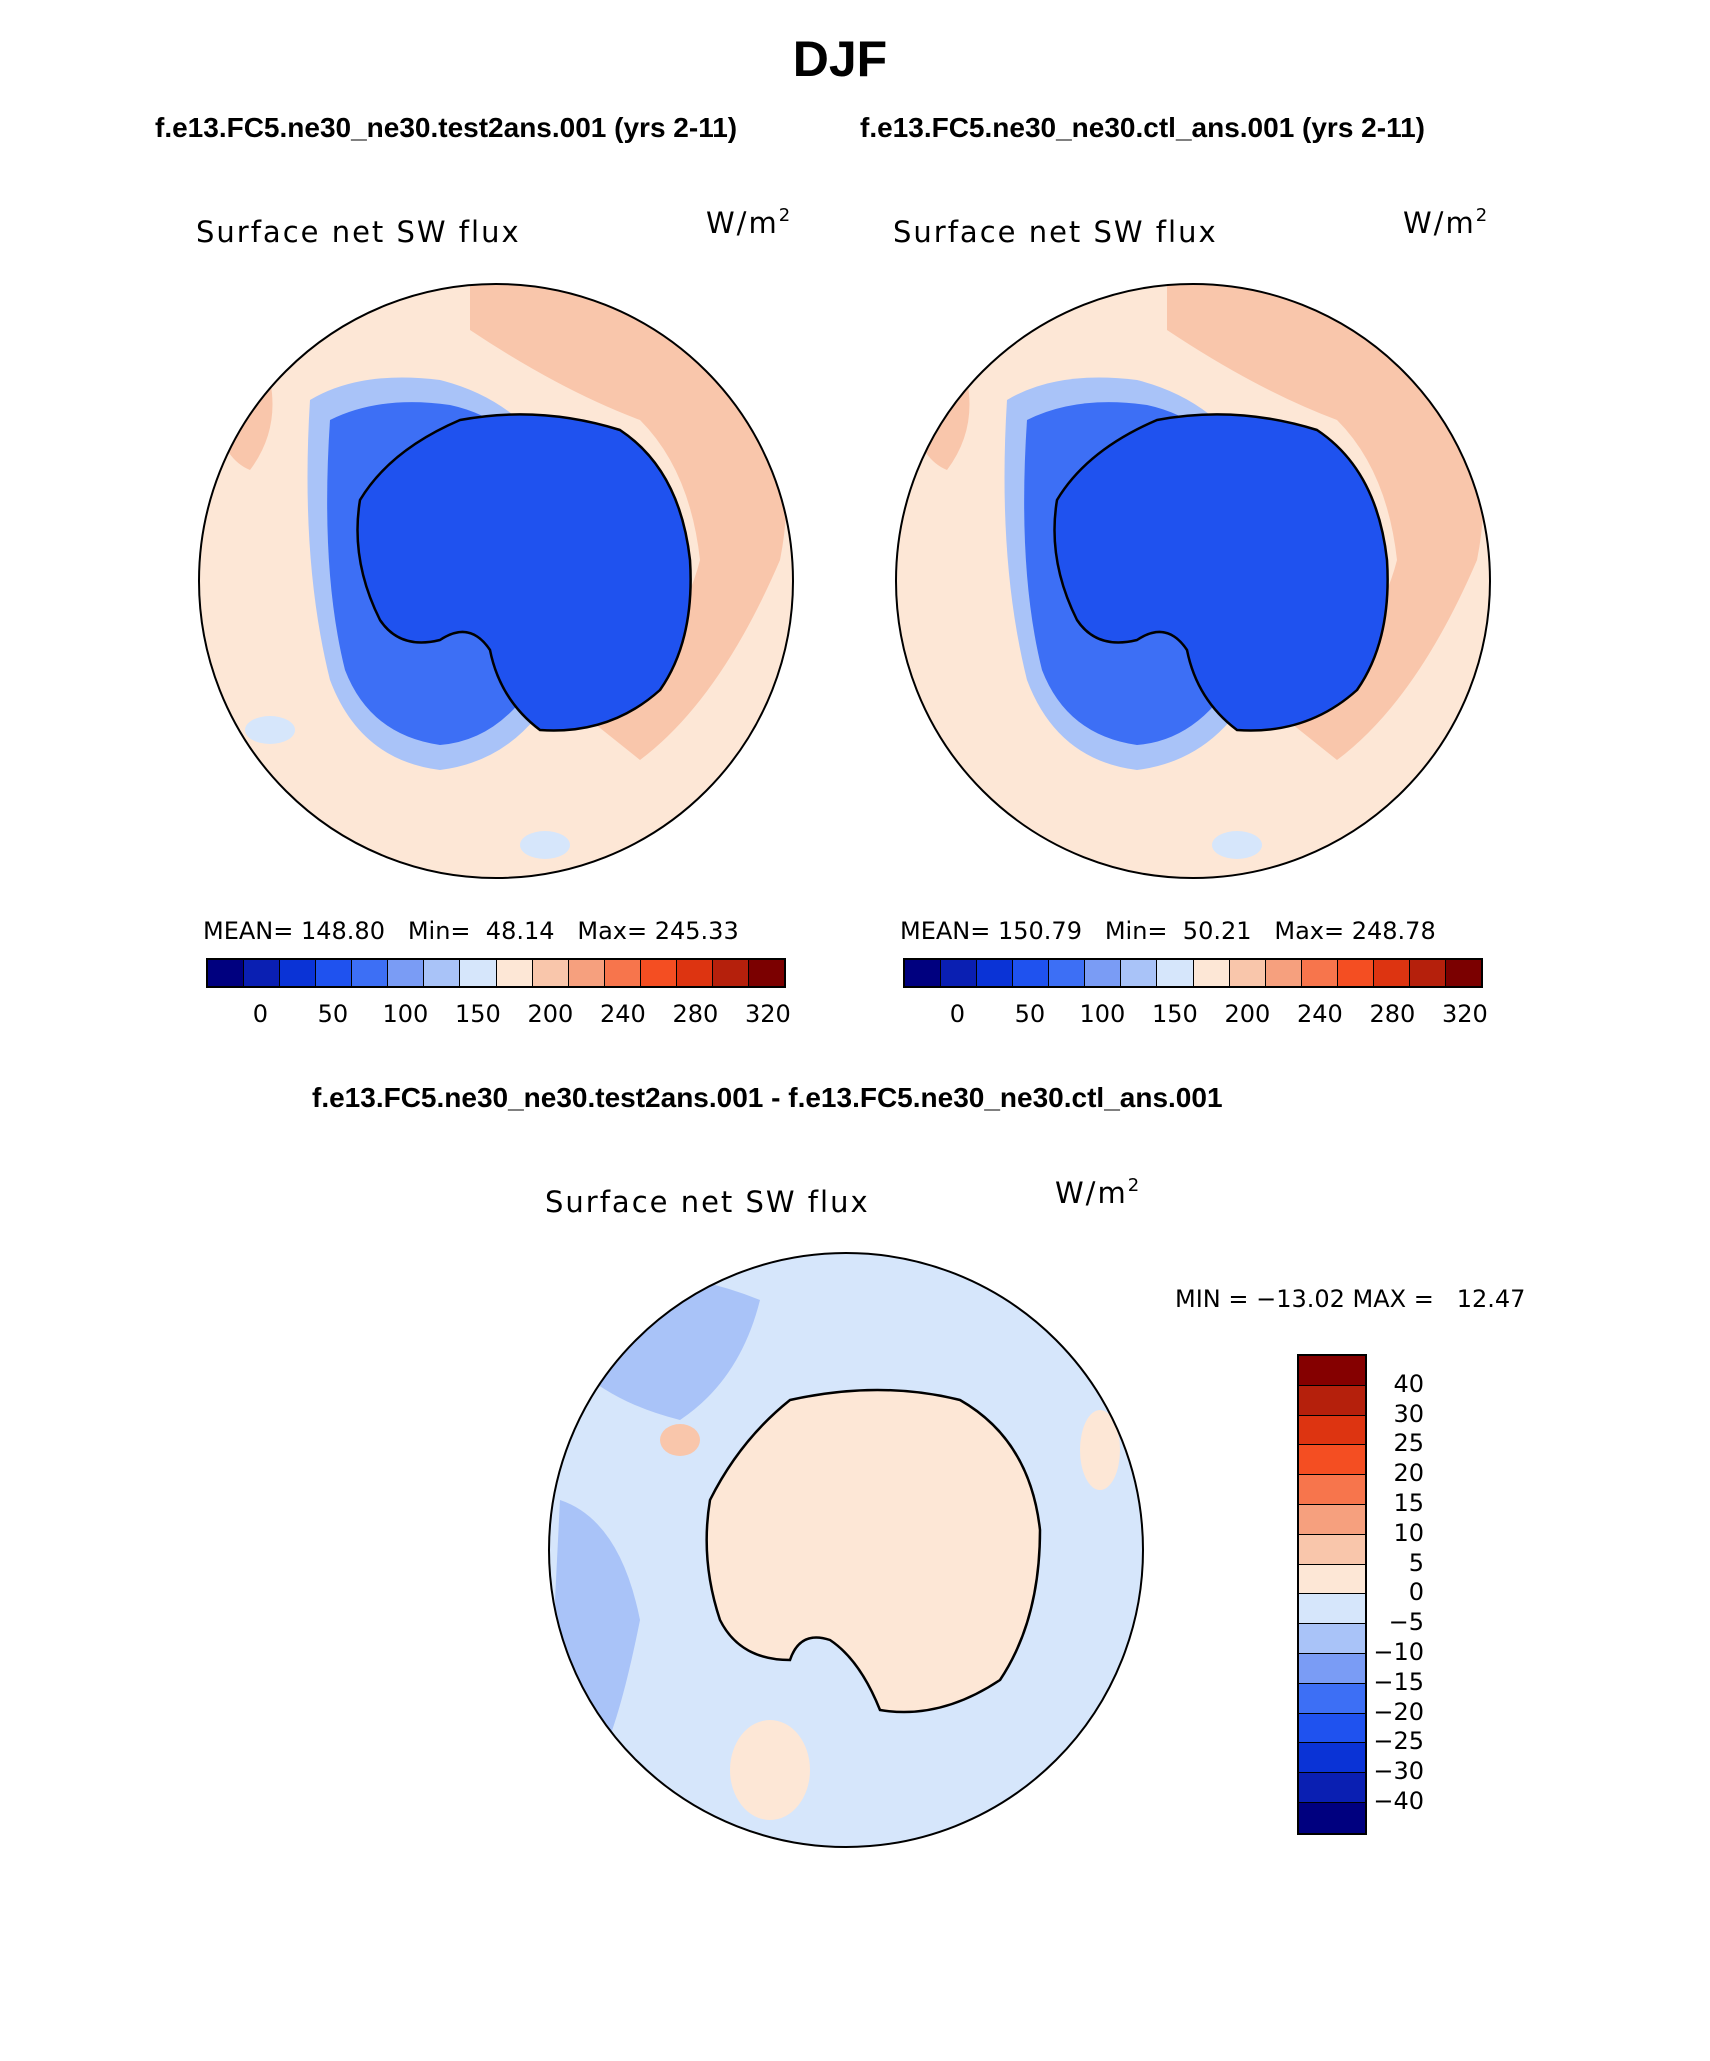 Image resolution: width=1710 pixels, height=2061 pixels. Describe the element at coordinates (1350, 1299) in the screenshot. I see `panel-3-stats: MIN = −13.02 MAX = 12.47` at that location.